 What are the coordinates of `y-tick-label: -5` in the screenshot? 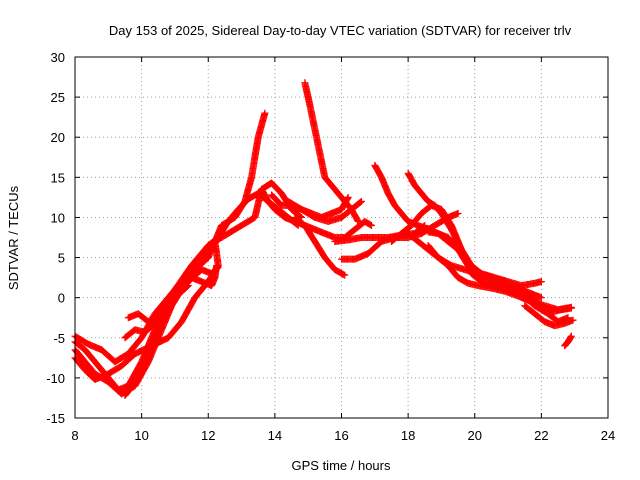 It's located at (59, 338).